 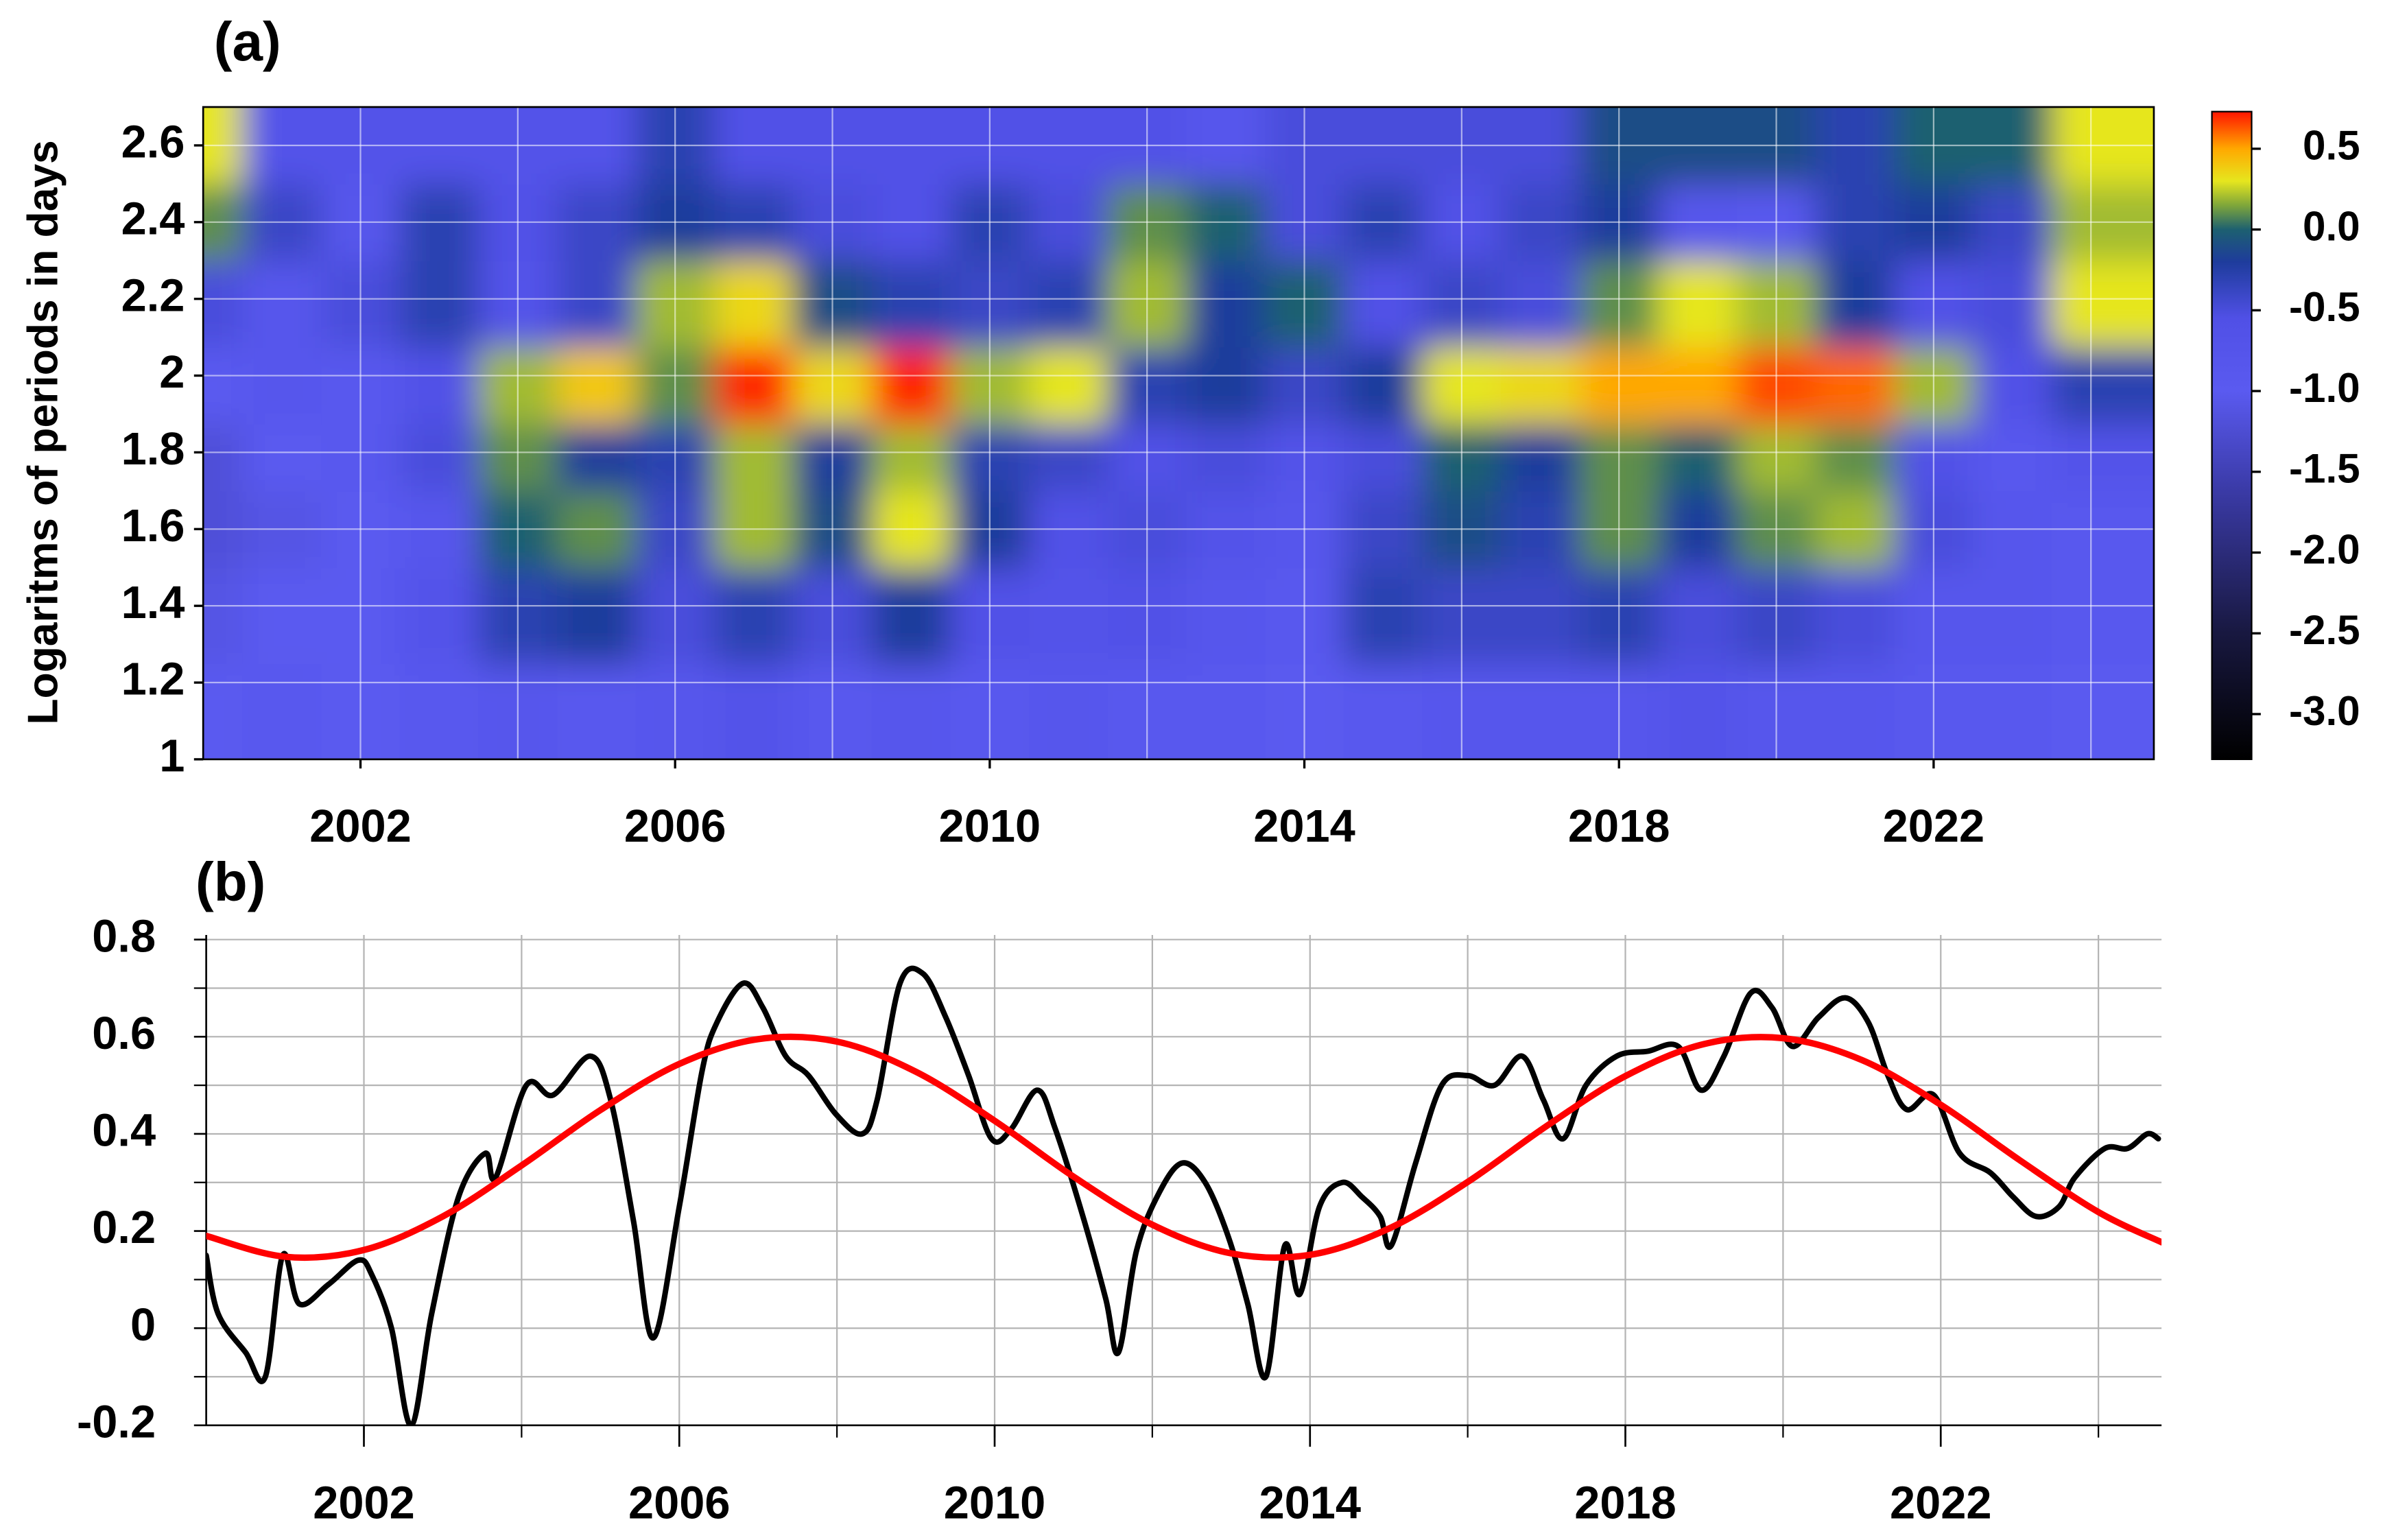 I want to click on y-tick-label: 0, so click(x=143, y=1326).